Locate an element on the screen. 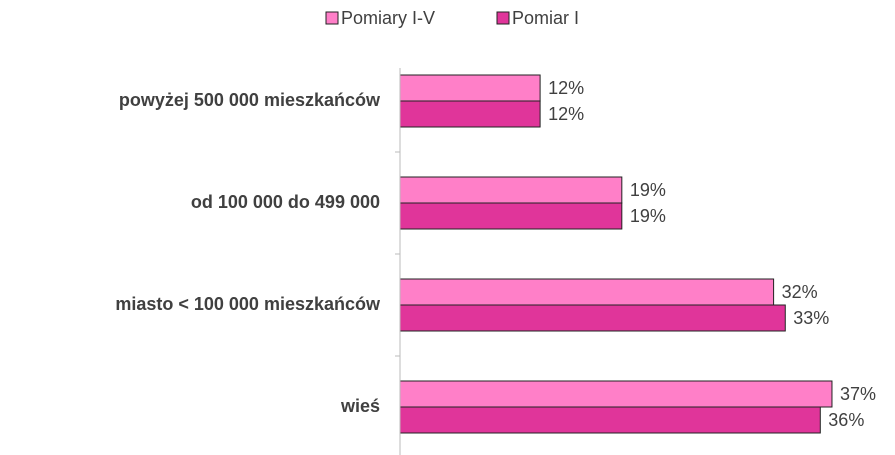  legend-label: Pomiary I-V is located at coordinates (388, 18).